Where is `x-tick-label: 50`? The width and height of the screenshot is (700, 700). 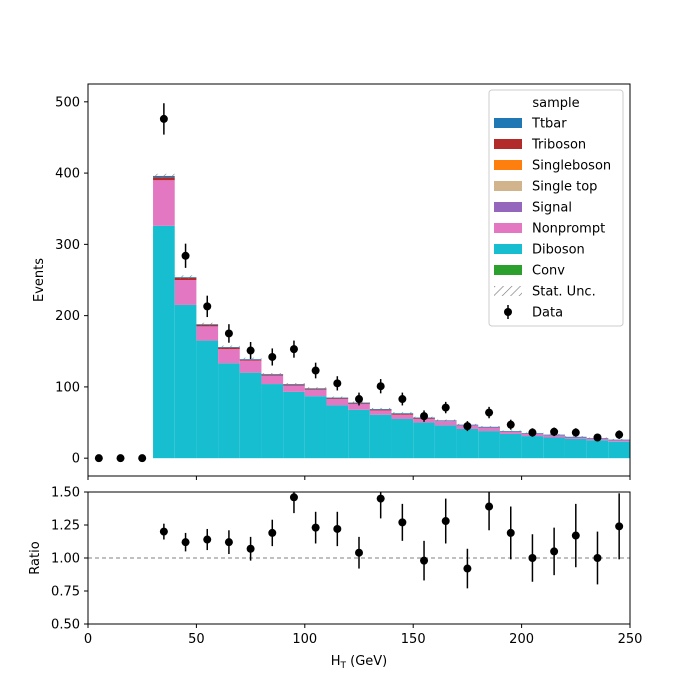
x-tick-label: 50 is located at coordinates (196, 639).